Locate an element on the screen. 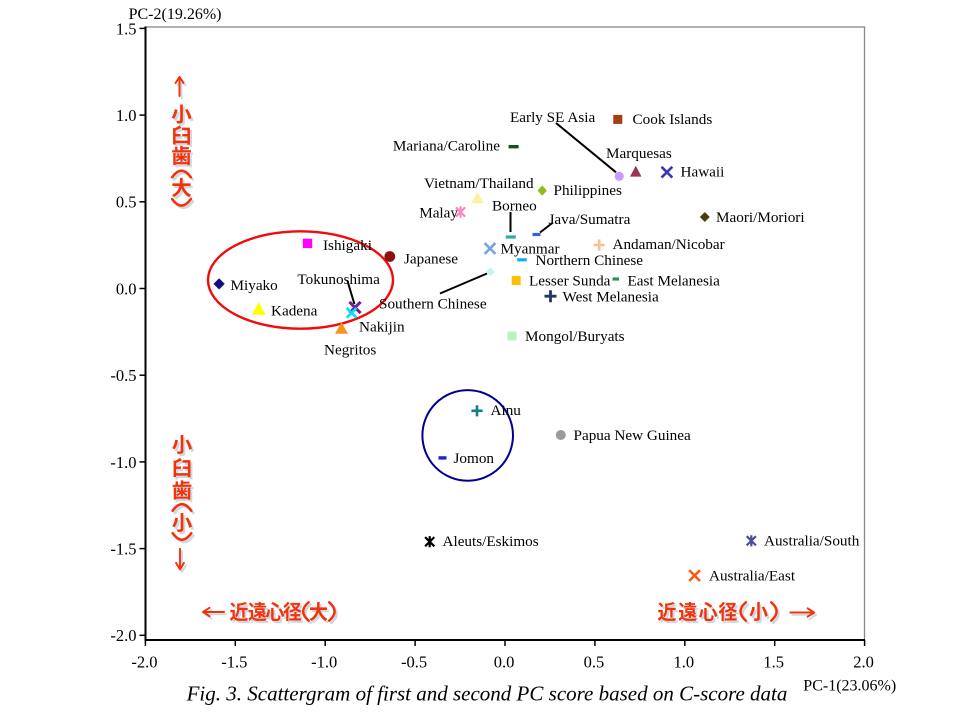 This screenshot has width=960, height=720. svg-text: Myanmar is located at coordinates (530, 248).